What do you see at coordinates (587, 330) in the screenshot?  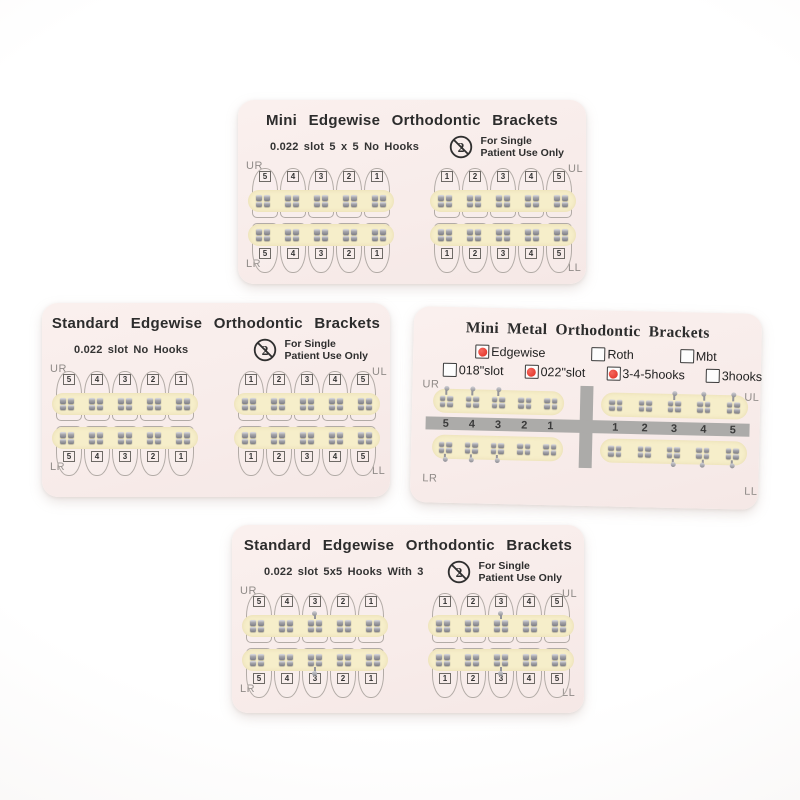 I see `card-title: Mini Metal Orthodontic Brackets` at bounding box center [587, 330].